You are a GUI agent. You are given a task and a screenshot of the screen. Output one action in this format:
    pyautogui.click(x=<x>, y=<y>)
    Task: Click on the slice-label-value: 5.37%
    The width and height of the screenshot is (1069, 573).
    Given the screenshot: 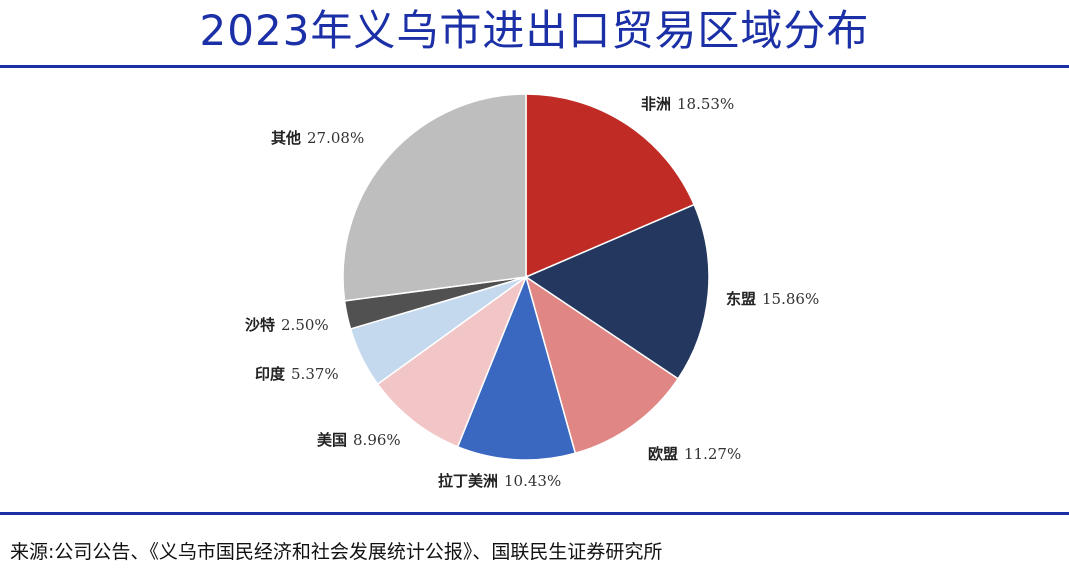 What is the action you would take?
    pyautogui.click(x=315, y=374)
    